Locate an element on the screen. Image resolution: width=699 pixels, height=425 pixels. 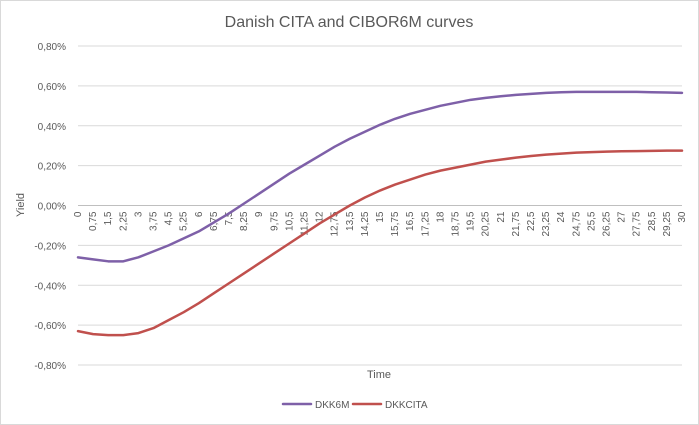
x-tick-label: 0 is located at coordinates (78, 214).